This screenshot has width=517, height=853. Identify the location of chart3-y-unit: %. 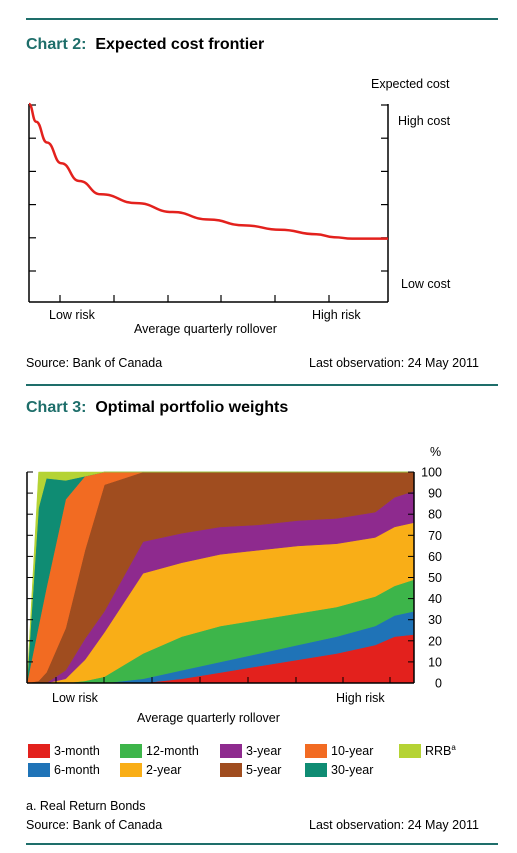
(436, 452).